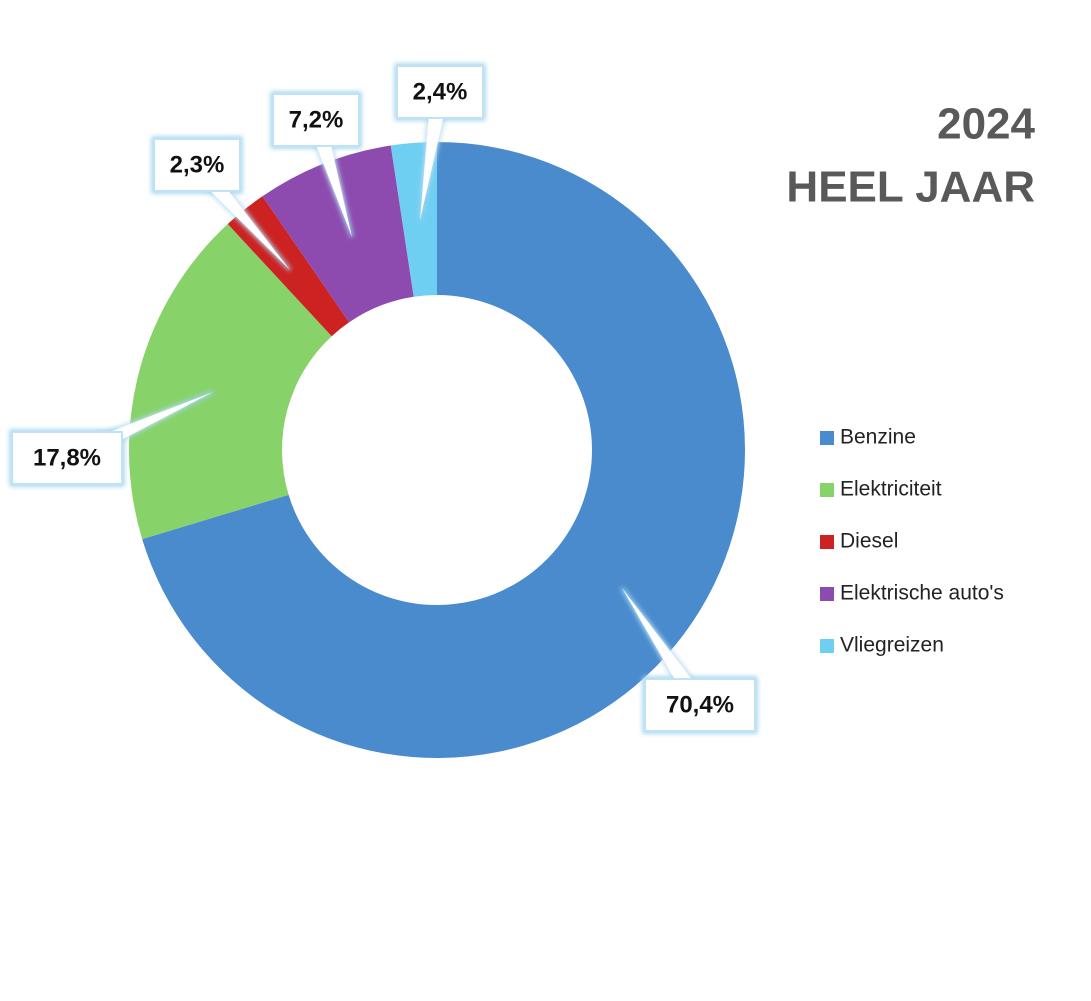 The image size is (1091, 1001). I want to click on data-label: 2,3%, so click(197, 164).